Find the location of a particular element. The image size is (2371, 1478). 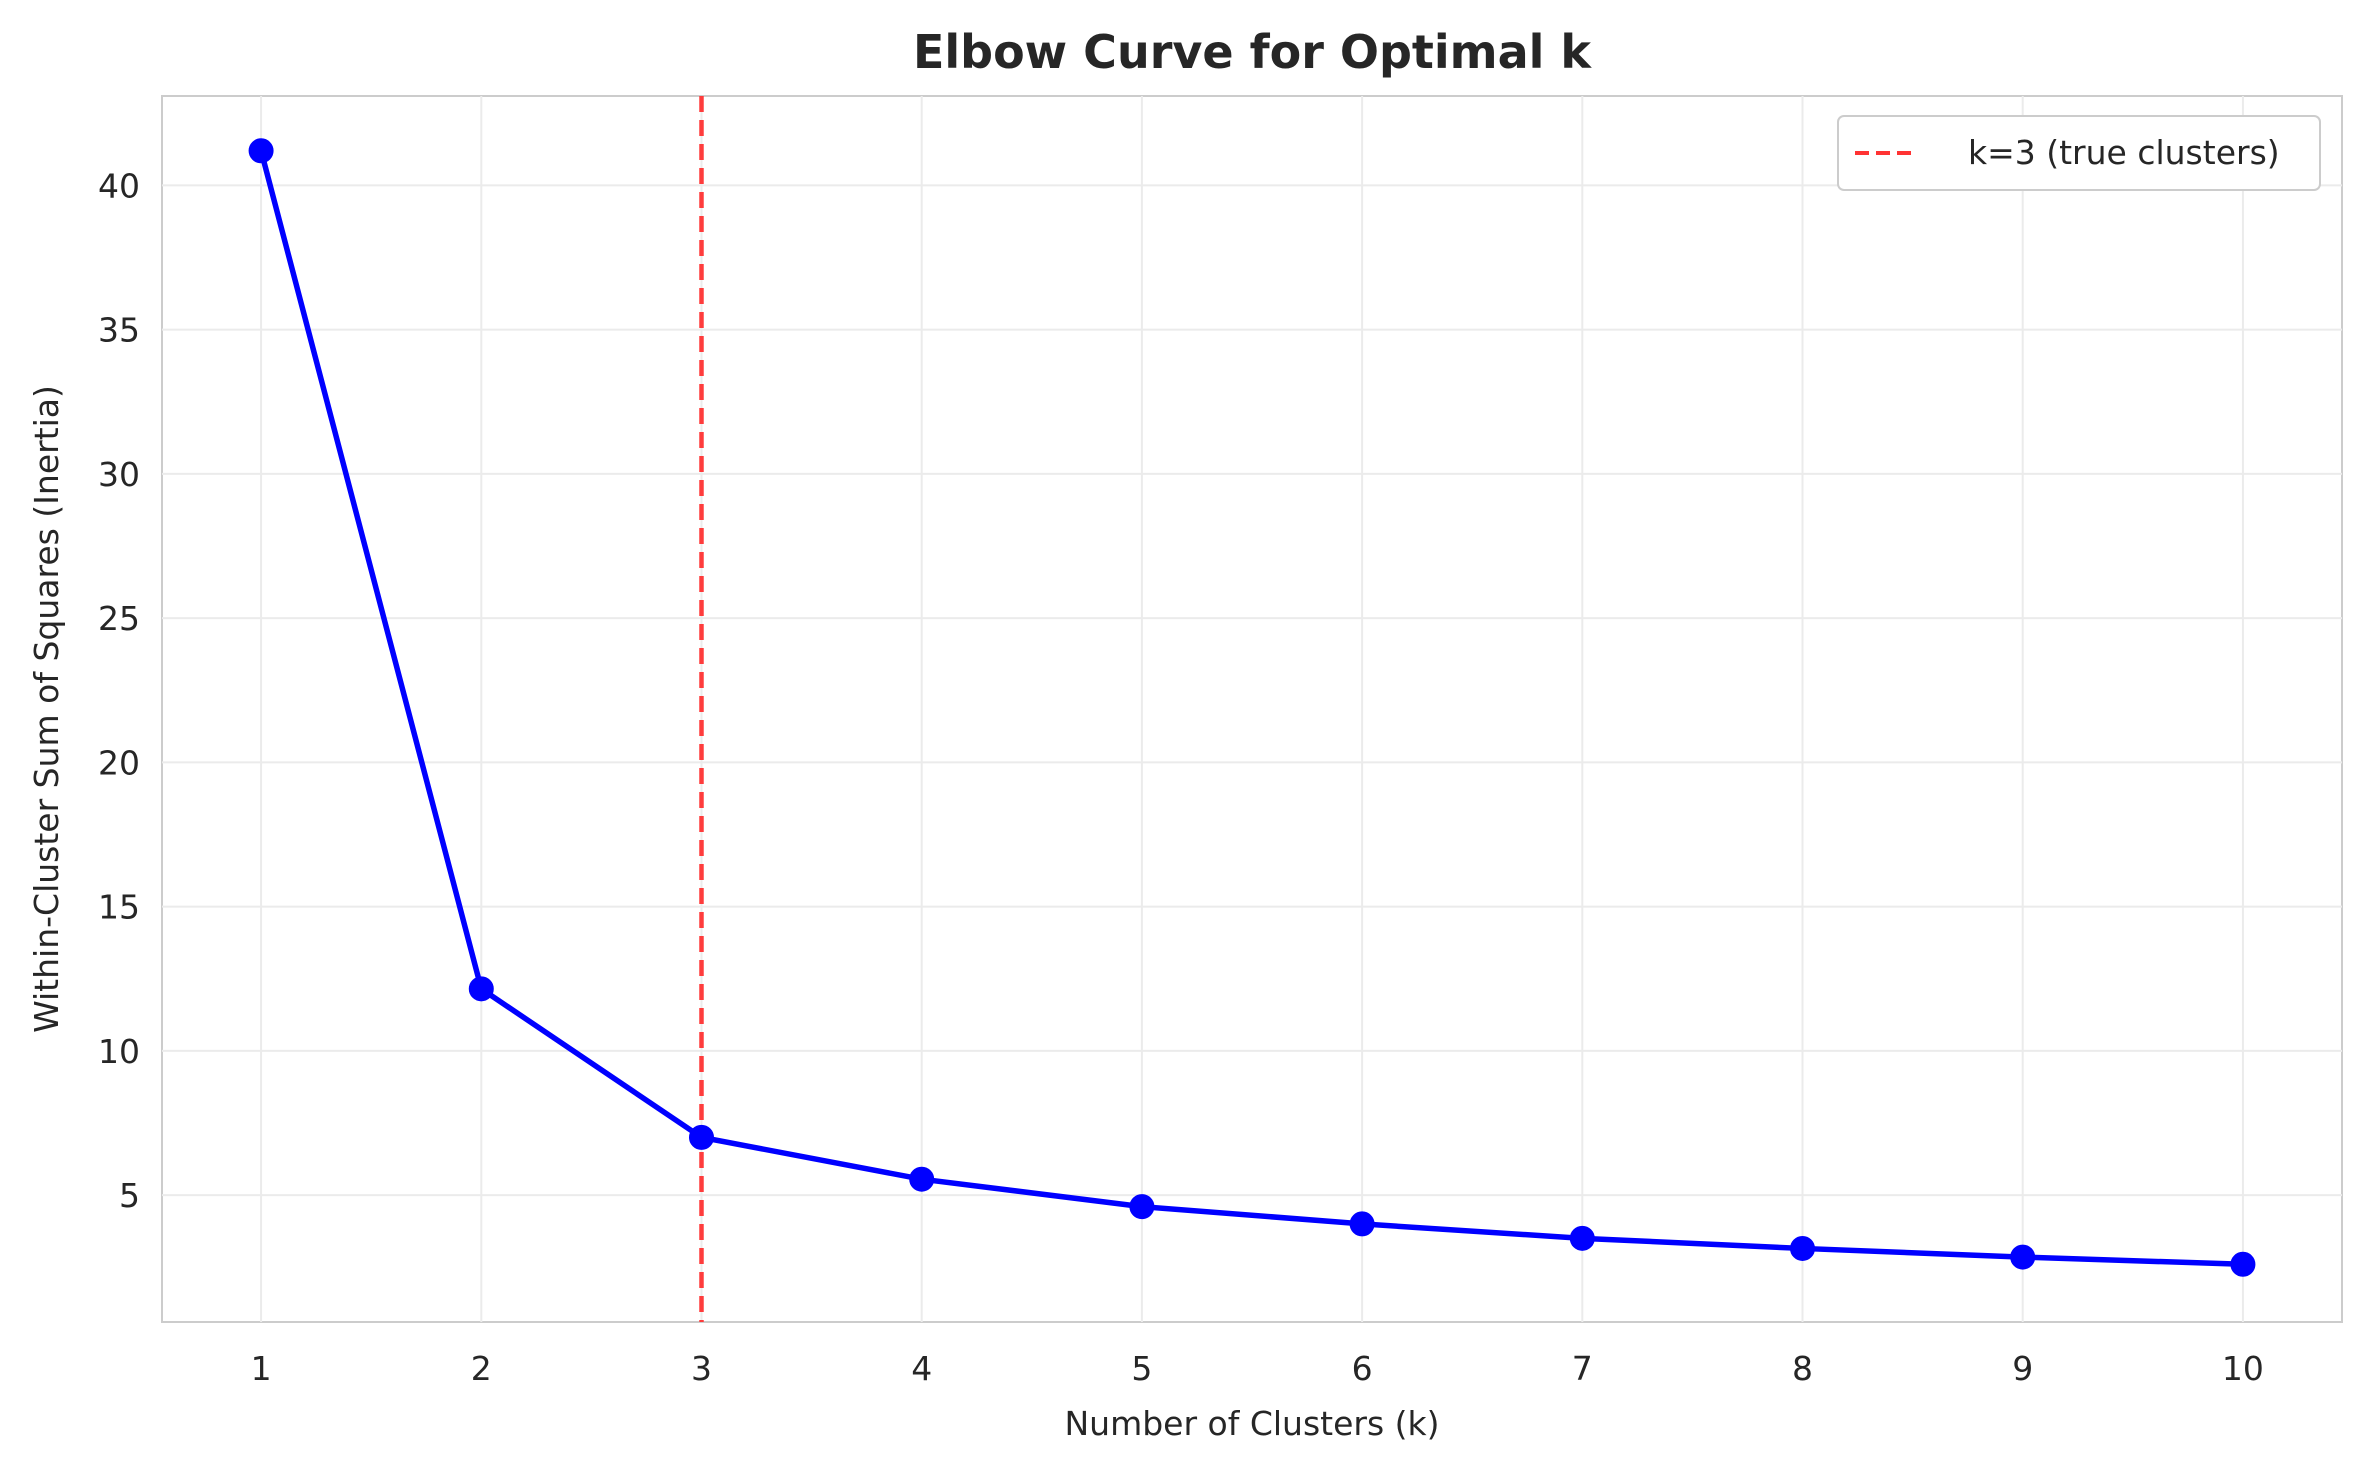

x-tick-label: 5 is located at coordinates (1141, 1368).